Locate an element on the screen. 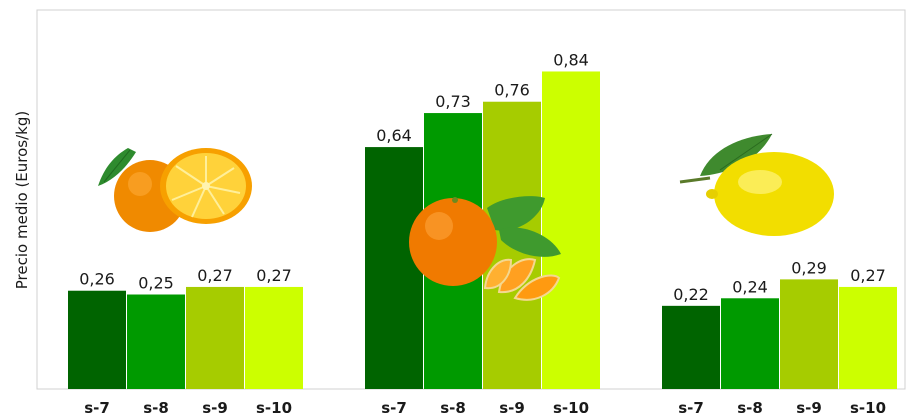 Image resolution: width=914 pixels, height=418 pixels. data-label: 0,22 is located at coordinates (691, 294).